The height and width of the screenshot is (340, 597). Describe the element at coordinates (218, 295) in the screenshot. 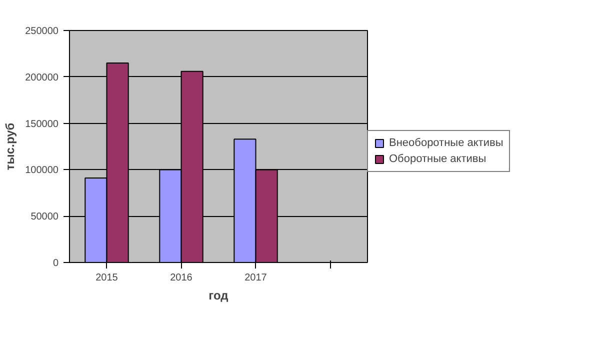

I see `x-axis-title: год` at that location.